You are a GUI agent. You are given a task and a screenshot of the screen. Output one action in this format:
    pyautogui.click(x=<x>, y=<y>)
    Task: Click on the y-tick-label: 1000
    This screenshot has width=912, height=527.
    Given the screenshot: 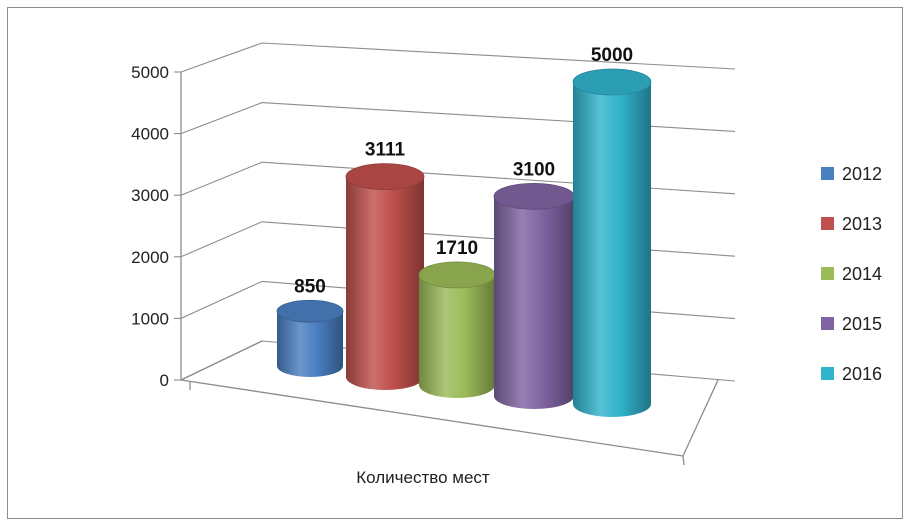 What is the action you would take?
    pyautogui.click(x=150, y=318)
    